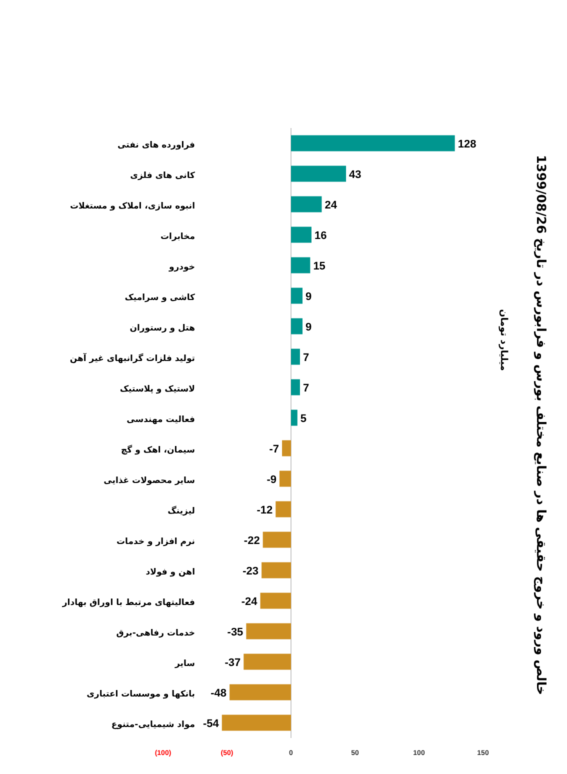  What do you see at coordinates (153, 725) in the screenshot?
I see `y-tick-label: مواد شیمیایی-متنوع` at bounding box center [153, 725].